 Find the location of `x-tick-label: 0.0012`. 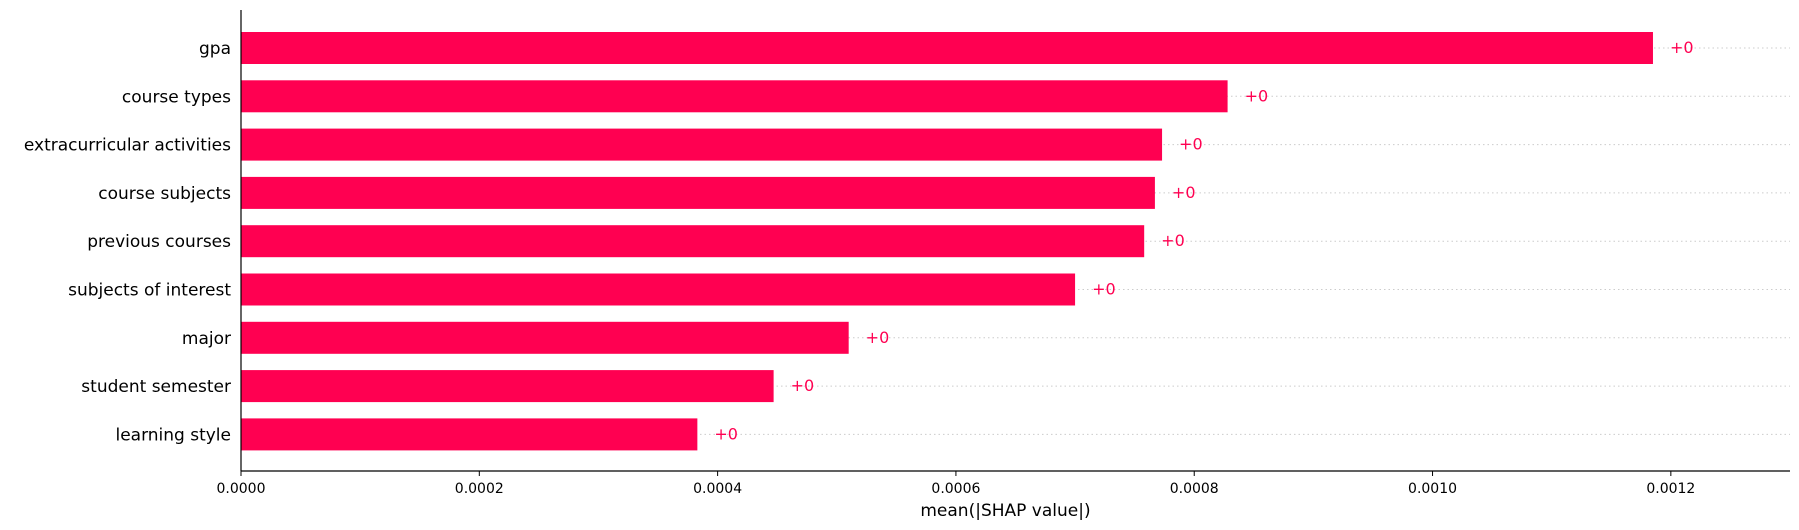

x-tick-label: 0.0012 is located at coordinates (1670, 489).